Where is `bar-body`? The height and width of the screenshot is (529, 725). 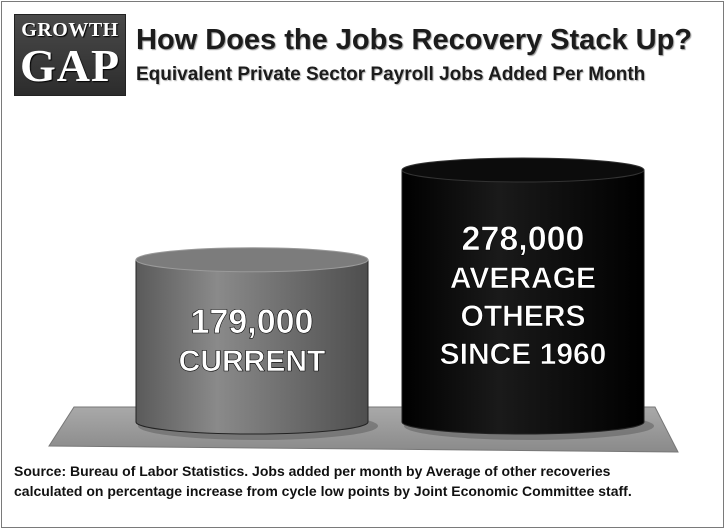
bar-body is located at coordinates (252, 347).